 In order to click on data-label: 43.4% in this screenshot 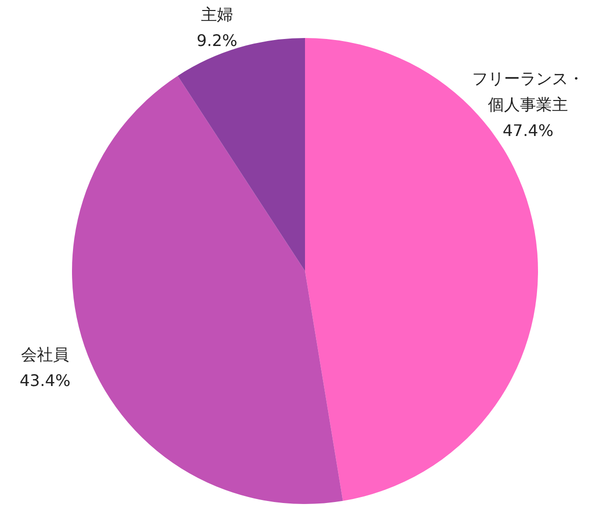, I will do `click(45, 381)`.